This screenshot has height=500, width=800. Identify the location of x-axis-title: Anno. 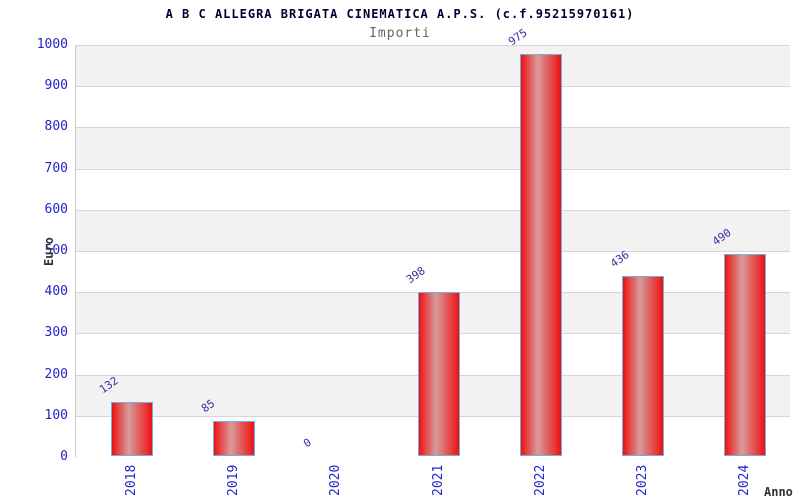
(778, 492).